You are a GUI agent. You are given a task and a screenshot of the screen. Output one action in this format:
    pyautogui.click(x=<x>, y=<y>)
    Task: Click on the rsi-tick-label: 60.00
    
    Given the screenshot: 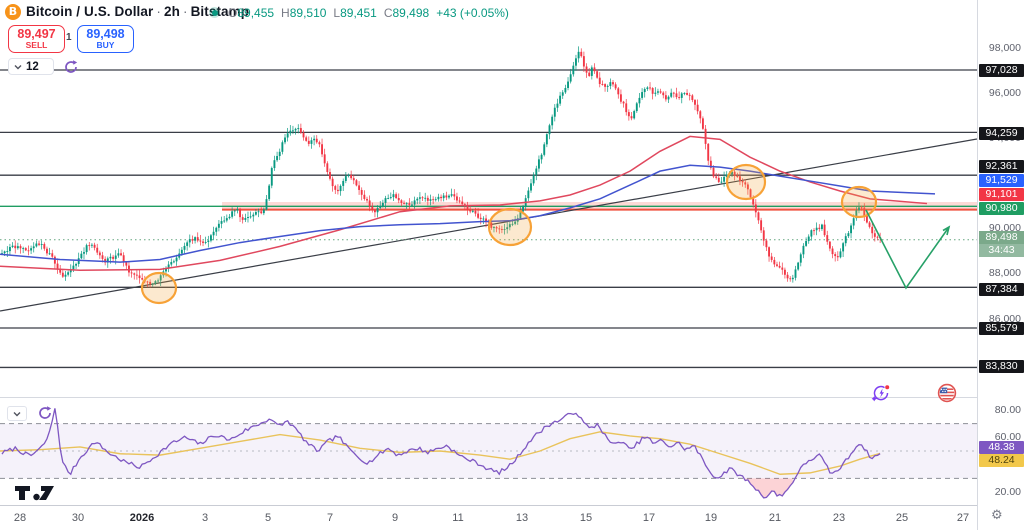 What is the action you would take?
    pyautogui.click(x=1007, y=437)
    